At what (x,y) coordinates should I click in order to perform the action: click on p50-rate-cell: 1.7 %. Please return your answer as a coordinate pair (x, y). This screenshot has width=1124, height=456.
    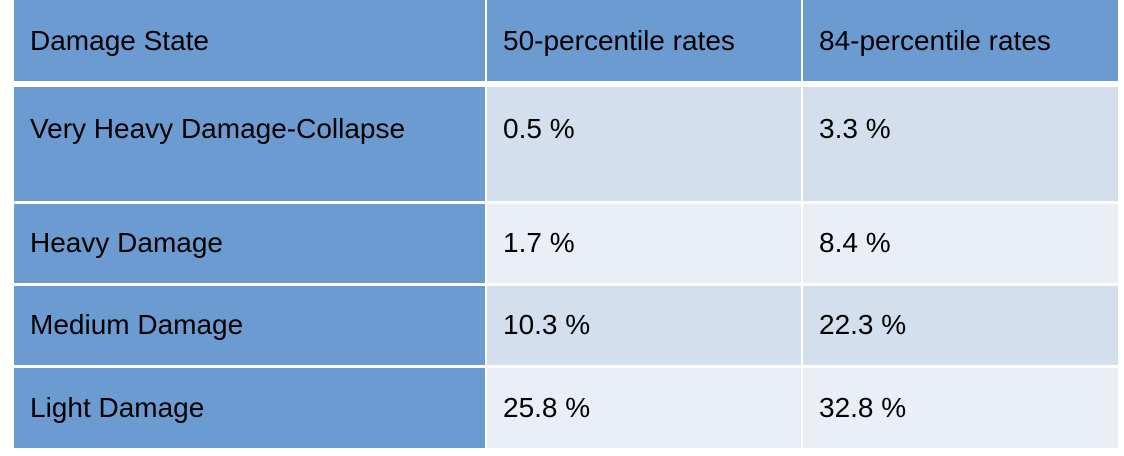
    Looking at the image, I should click on (644, 244).